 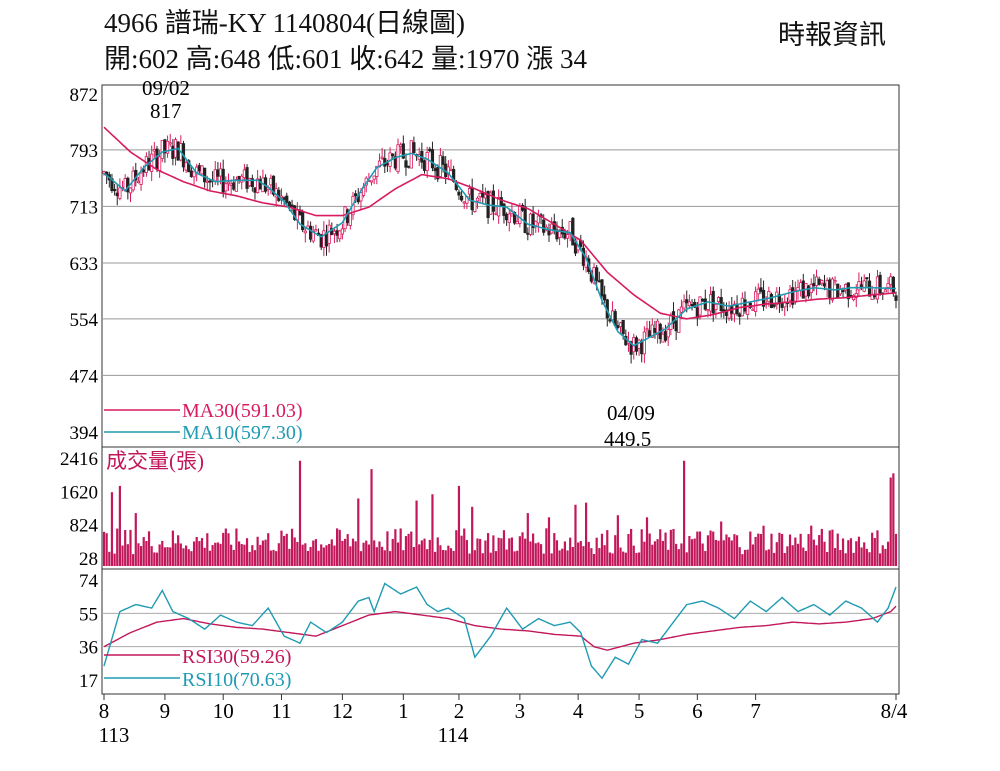 What do you see at coordinates (88, 681) in the screenshot?
I see `rsi-tick-label: 17` at bounding box center [88, 681].